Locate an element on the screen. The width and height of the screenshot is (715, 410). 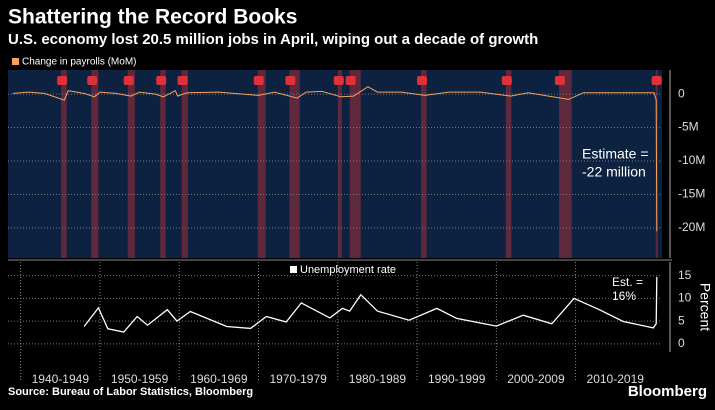
x-tick-label: 1990-1999 is located at coordinates (457, 379).